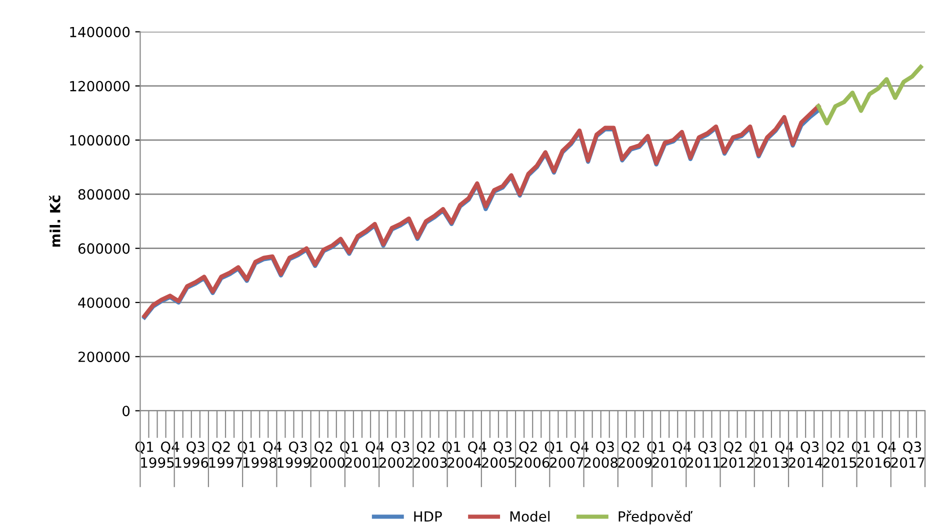  Describe the element at coordinates (737, 462) in the screenshot. I see `text: 2012` at that location.